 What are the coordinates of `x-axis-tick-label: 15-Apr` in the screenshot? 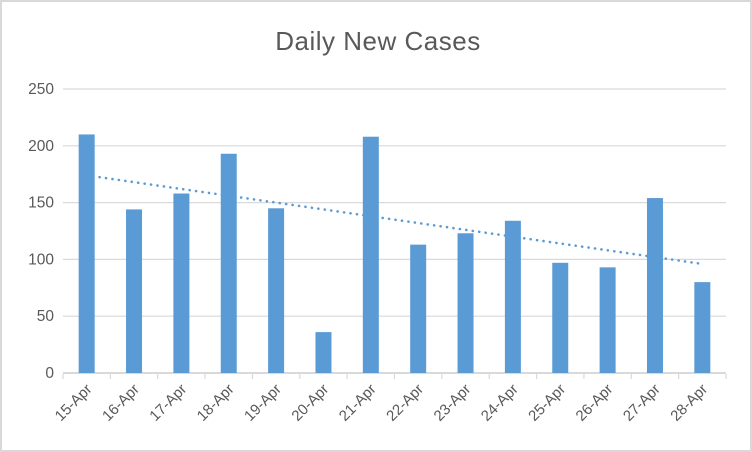 It's located at (74, 403).